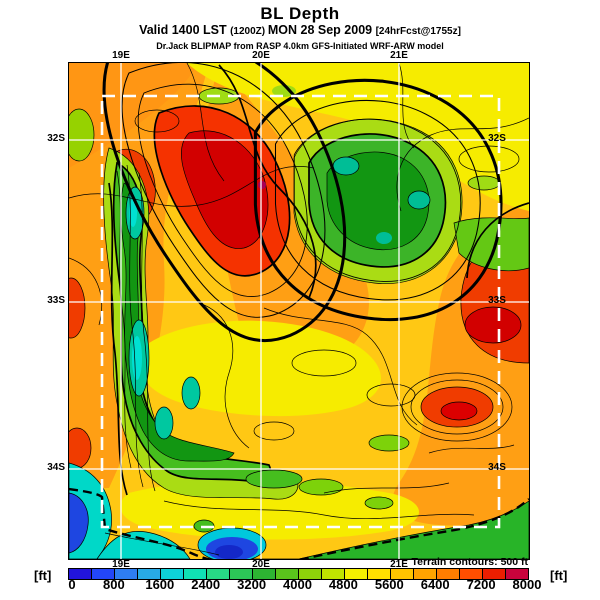 Image resolution: width=600 pixels, height=600 pixels. What do you see at coordinates (300, 13) in the screenshot?
I see `page-title: BL Depth` at bounding box center [300, 13].